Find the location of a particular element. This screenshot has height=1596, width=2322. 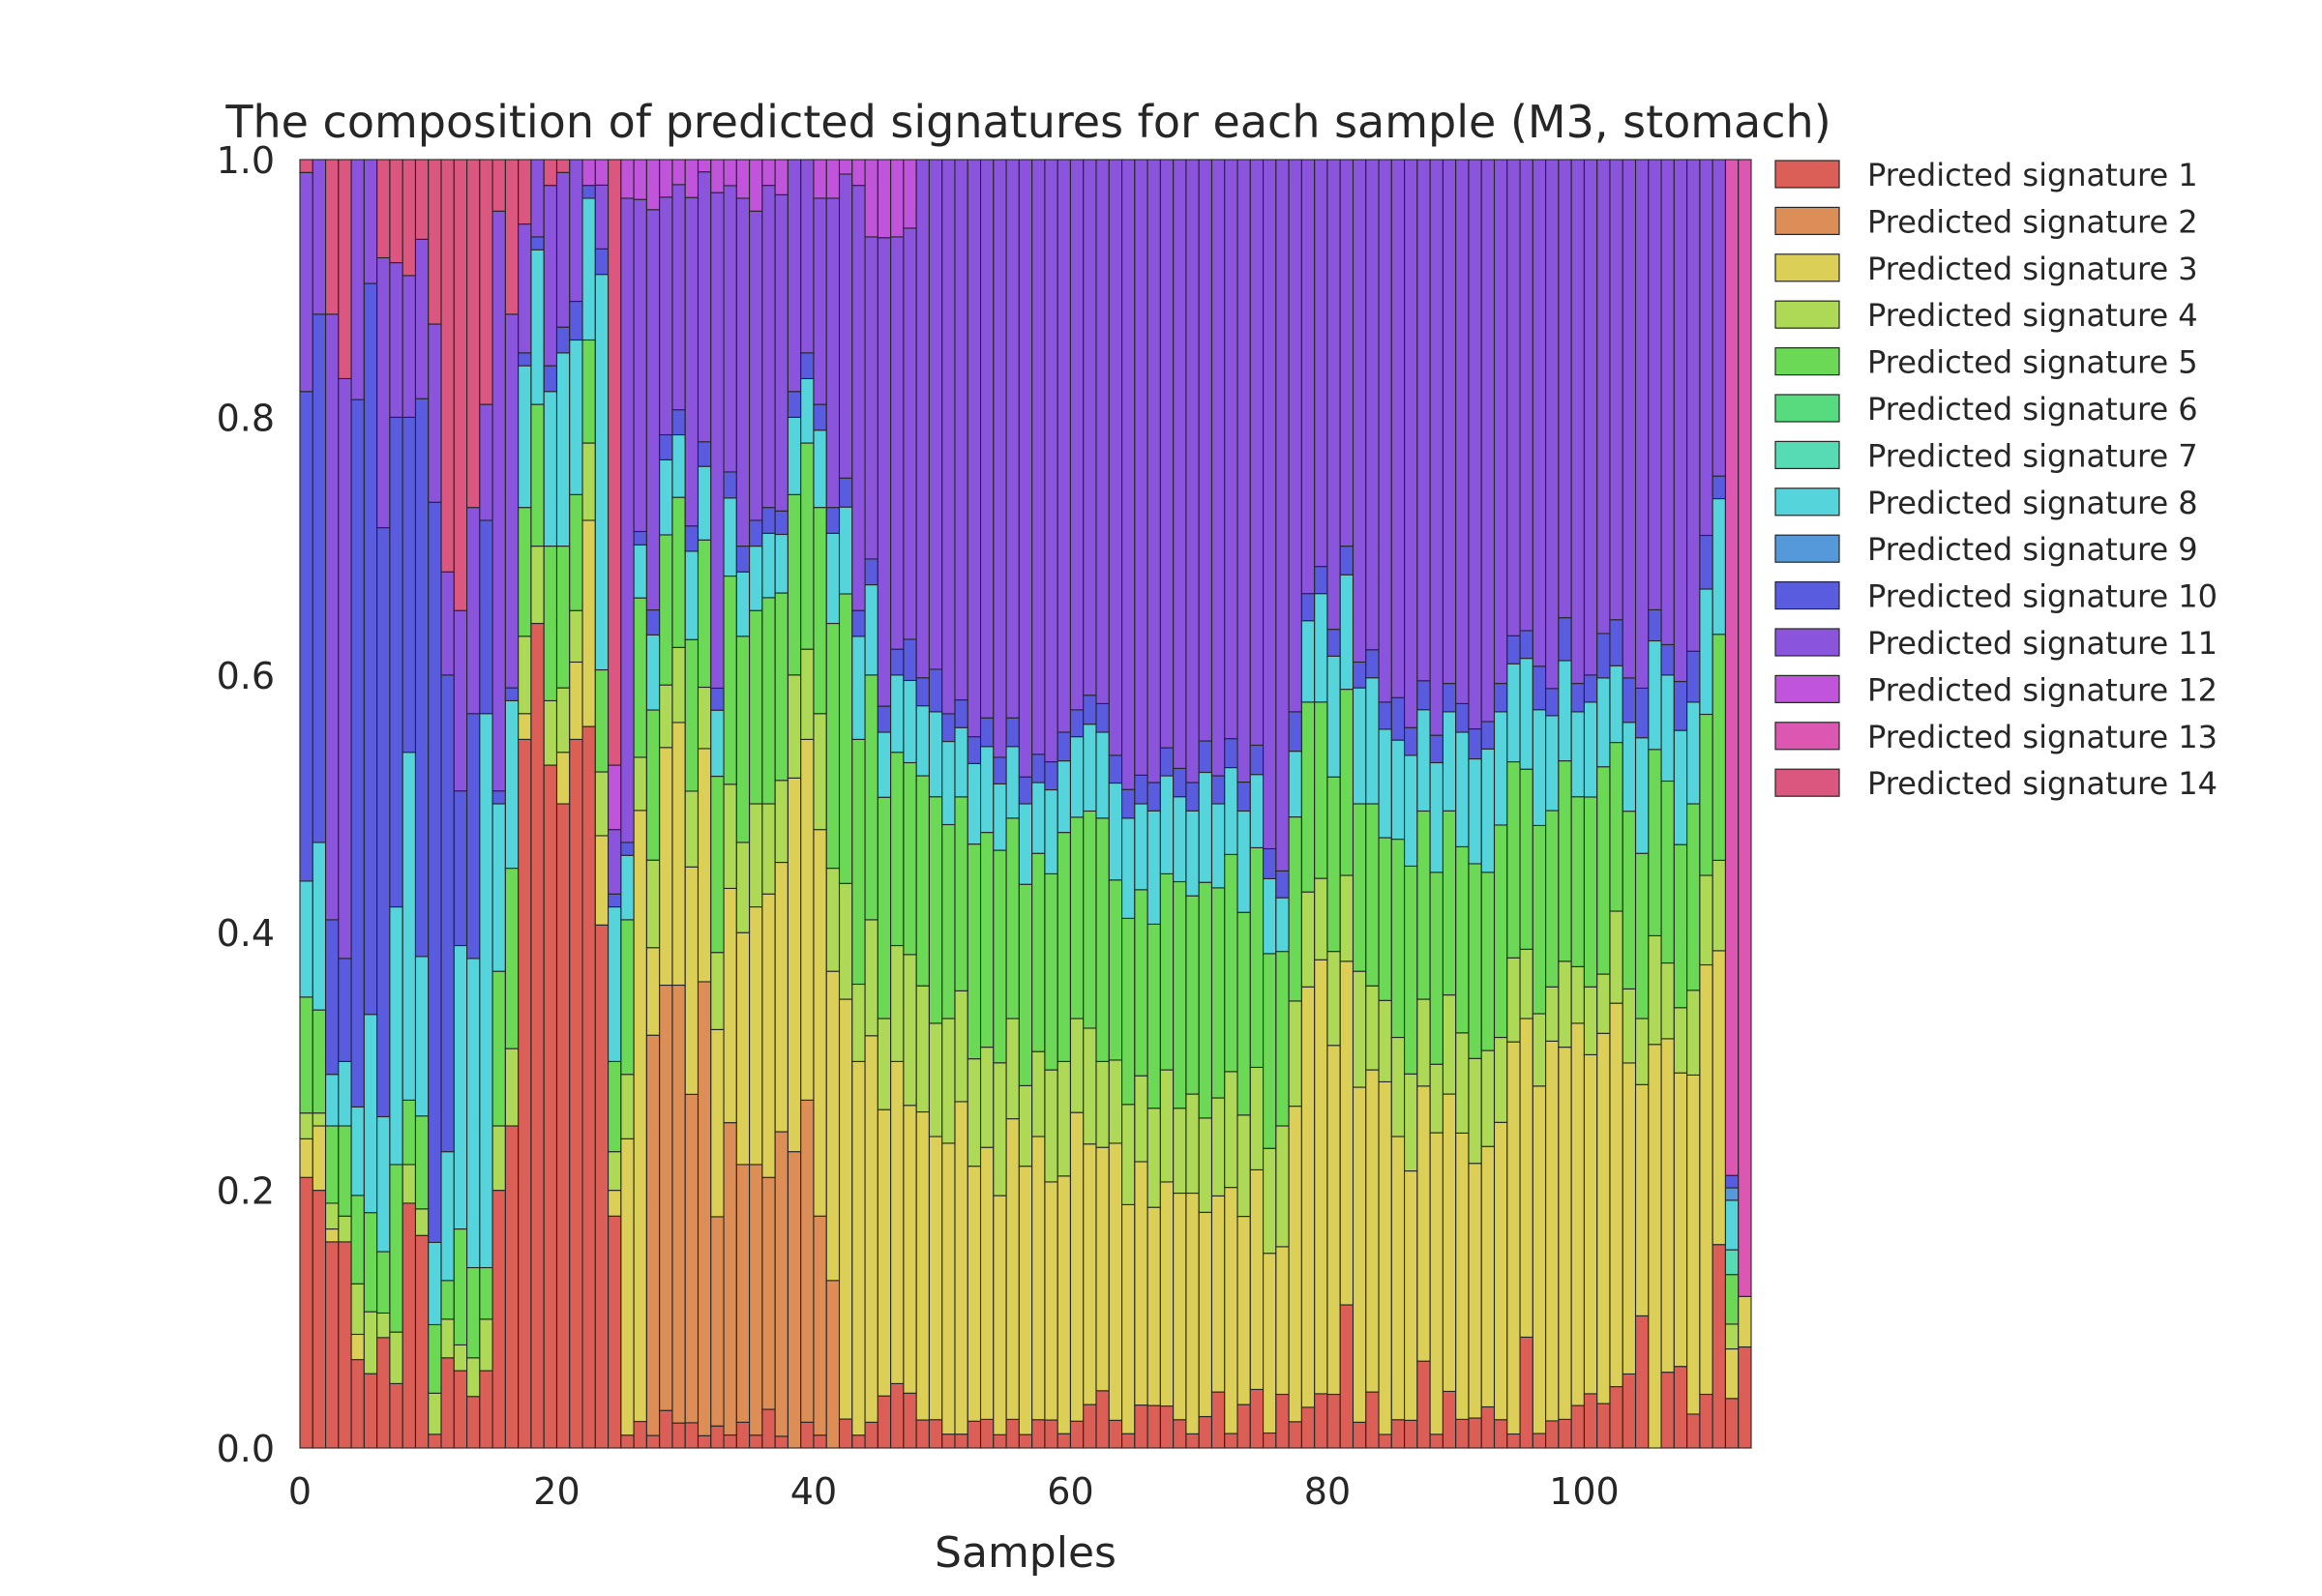

legend-label: Predicted signature 6 is located at coordinates (2032, 409).